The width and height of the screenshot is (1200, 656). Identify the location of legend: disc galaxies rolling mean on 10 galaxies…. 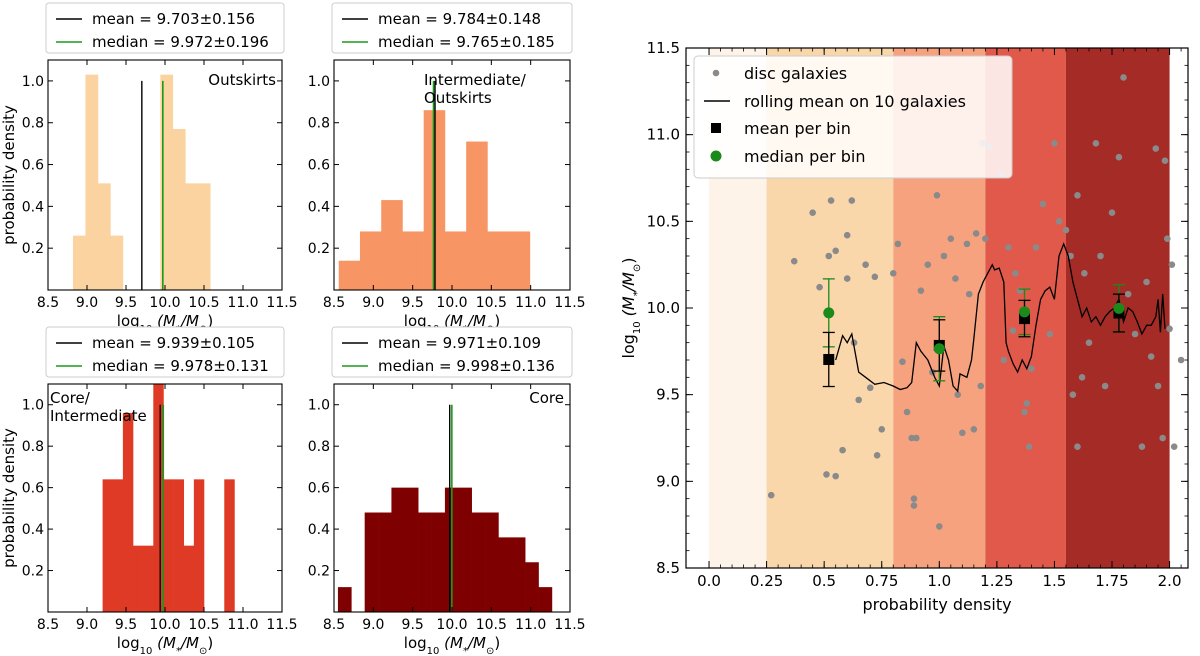
(853, 117).